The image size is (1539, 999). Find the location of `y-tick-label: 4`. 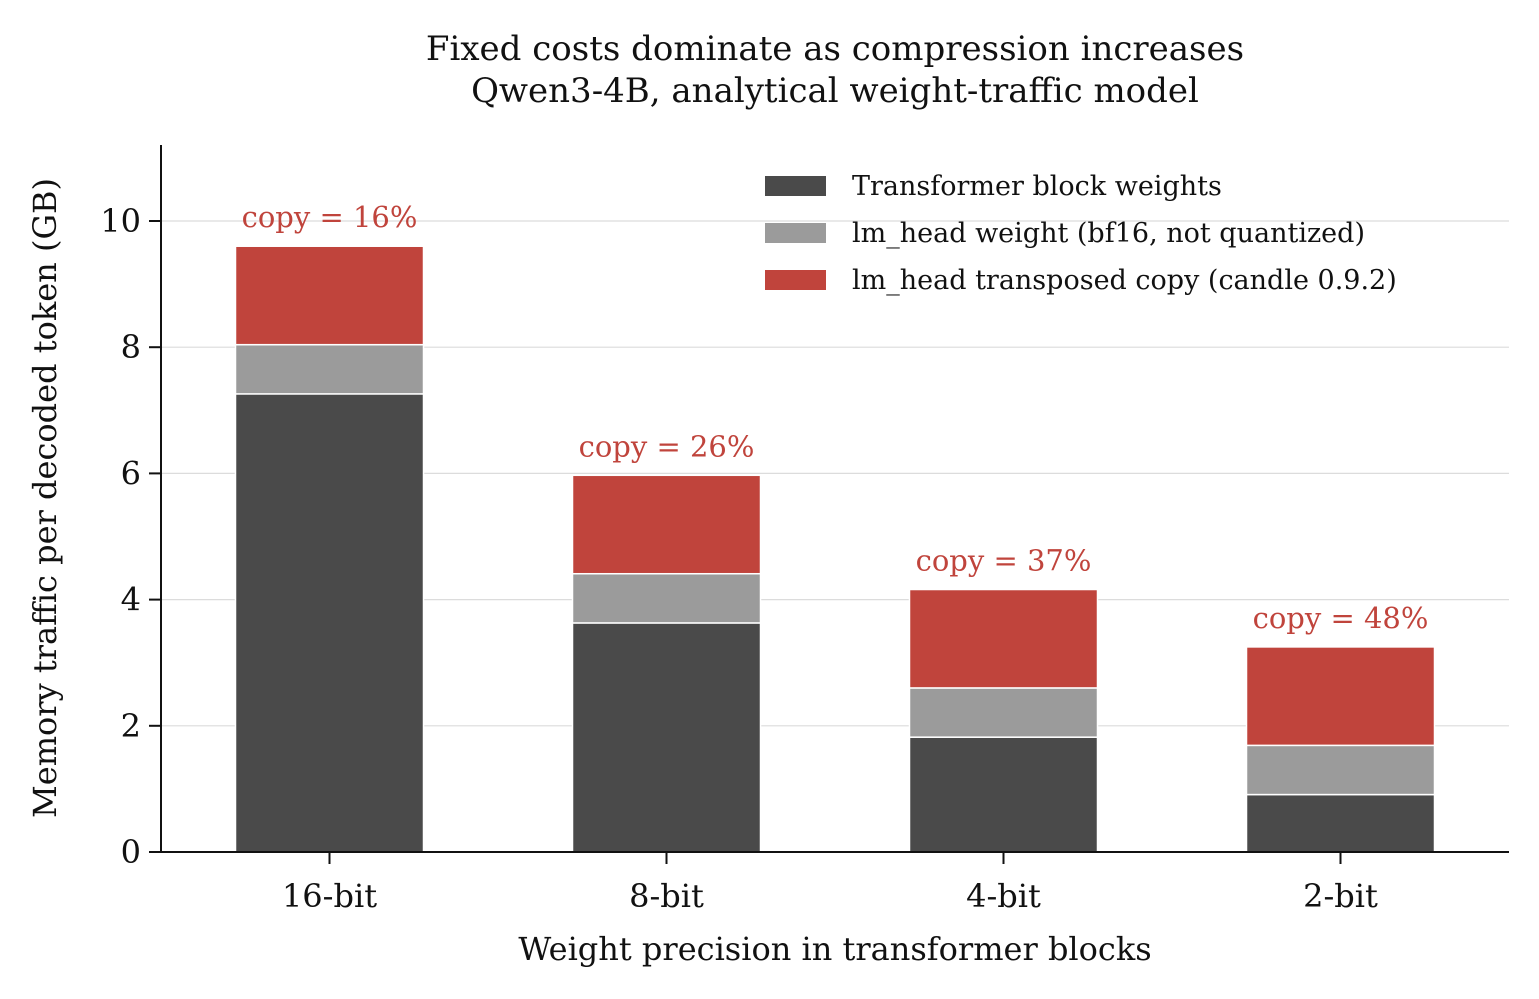

y-tick-label: 4 is located at coordinates (131, 600).